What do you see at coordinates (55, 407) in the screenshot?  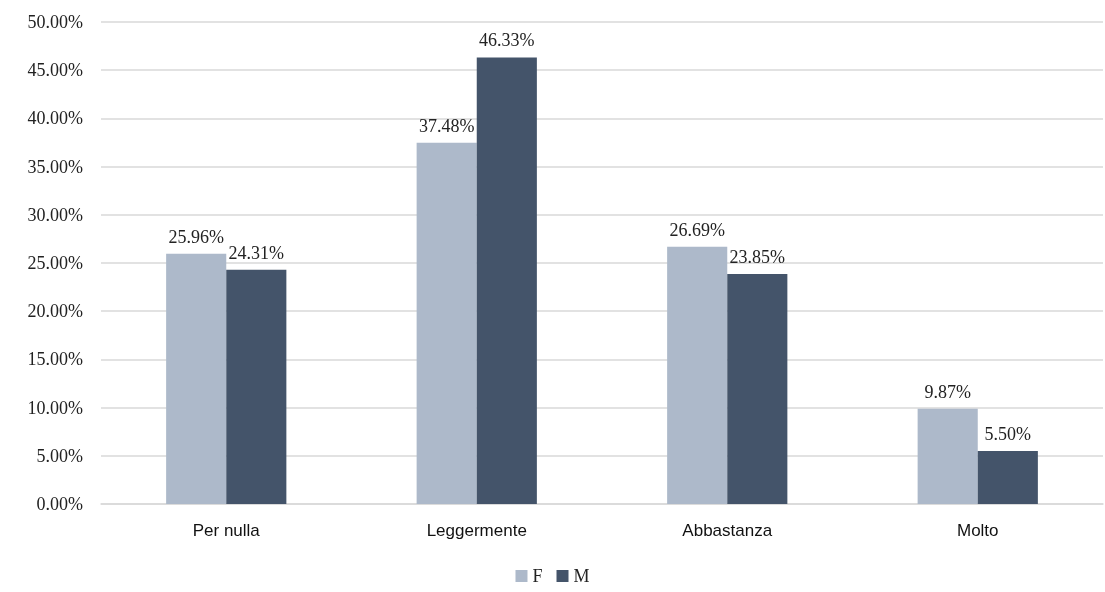 I see `y-tick-label: 10.00%` at bounding box center [55, 407].